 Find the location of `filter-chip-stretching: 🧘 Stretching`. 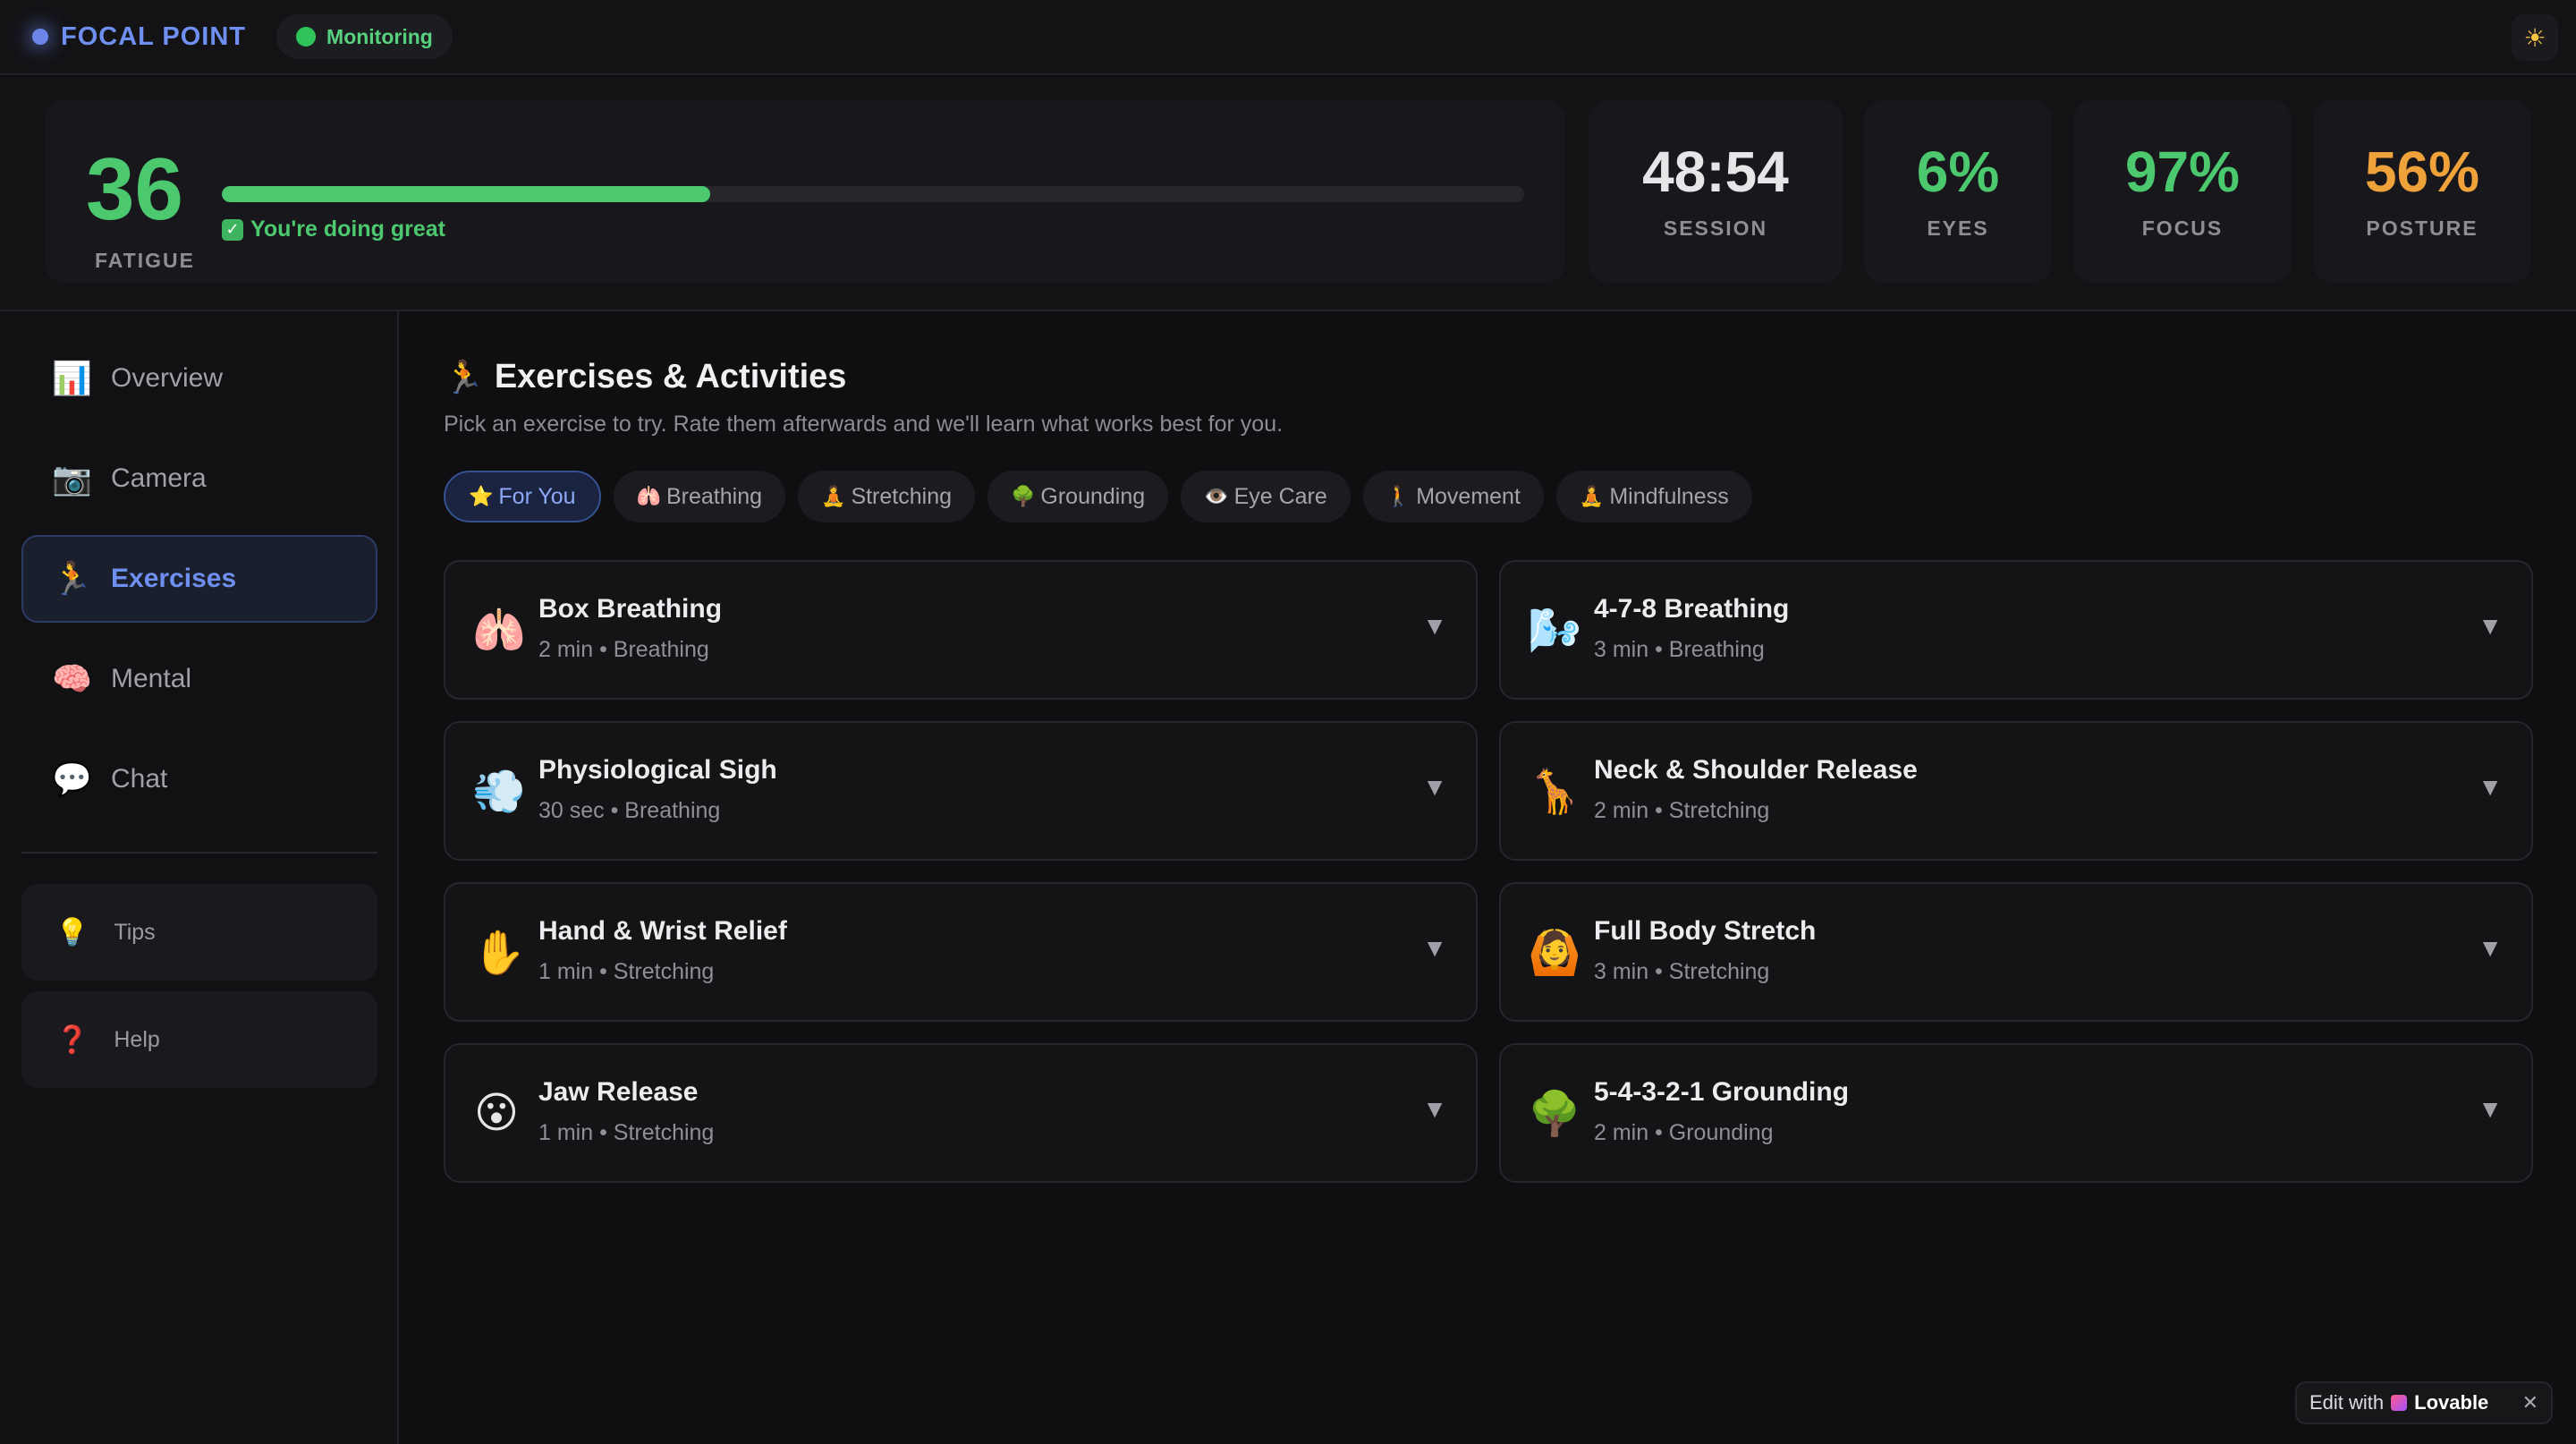

filter-chip-stretching: 🧘 Stretching is located at coordinates (886, 496).